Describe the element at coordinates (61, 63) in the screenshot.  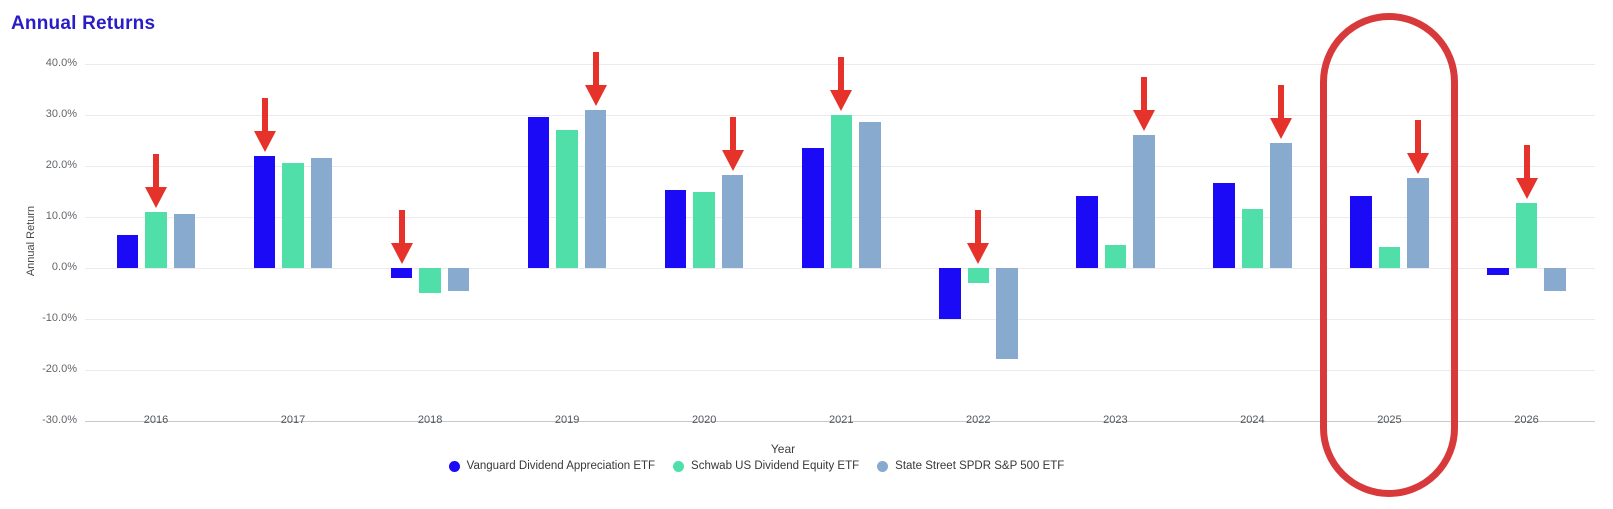
I see `y-tick-label: 40.0%` at that location.